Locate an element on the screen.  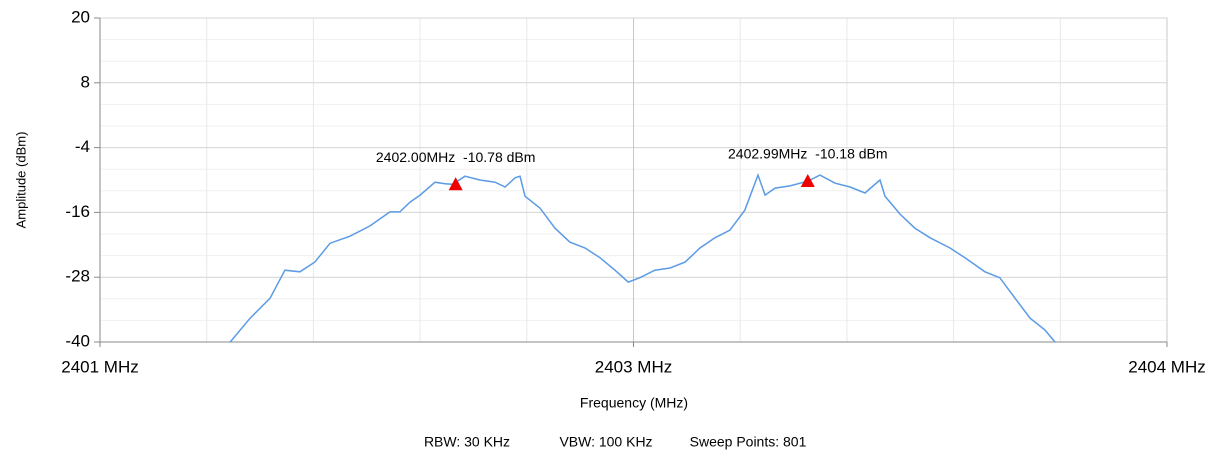
y-tick-label: 20 is located at coordinates (80, 16).